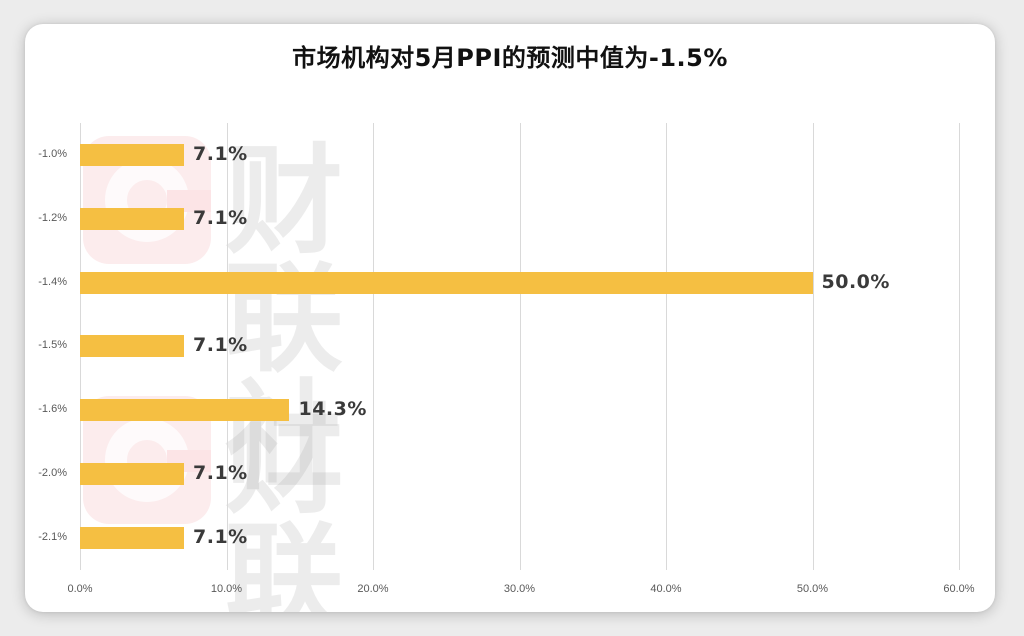  What do you see at coordinates (52, 281) in the screenshot?
I see `y-category-label: -1.4%` at bounding box center [52, 281].